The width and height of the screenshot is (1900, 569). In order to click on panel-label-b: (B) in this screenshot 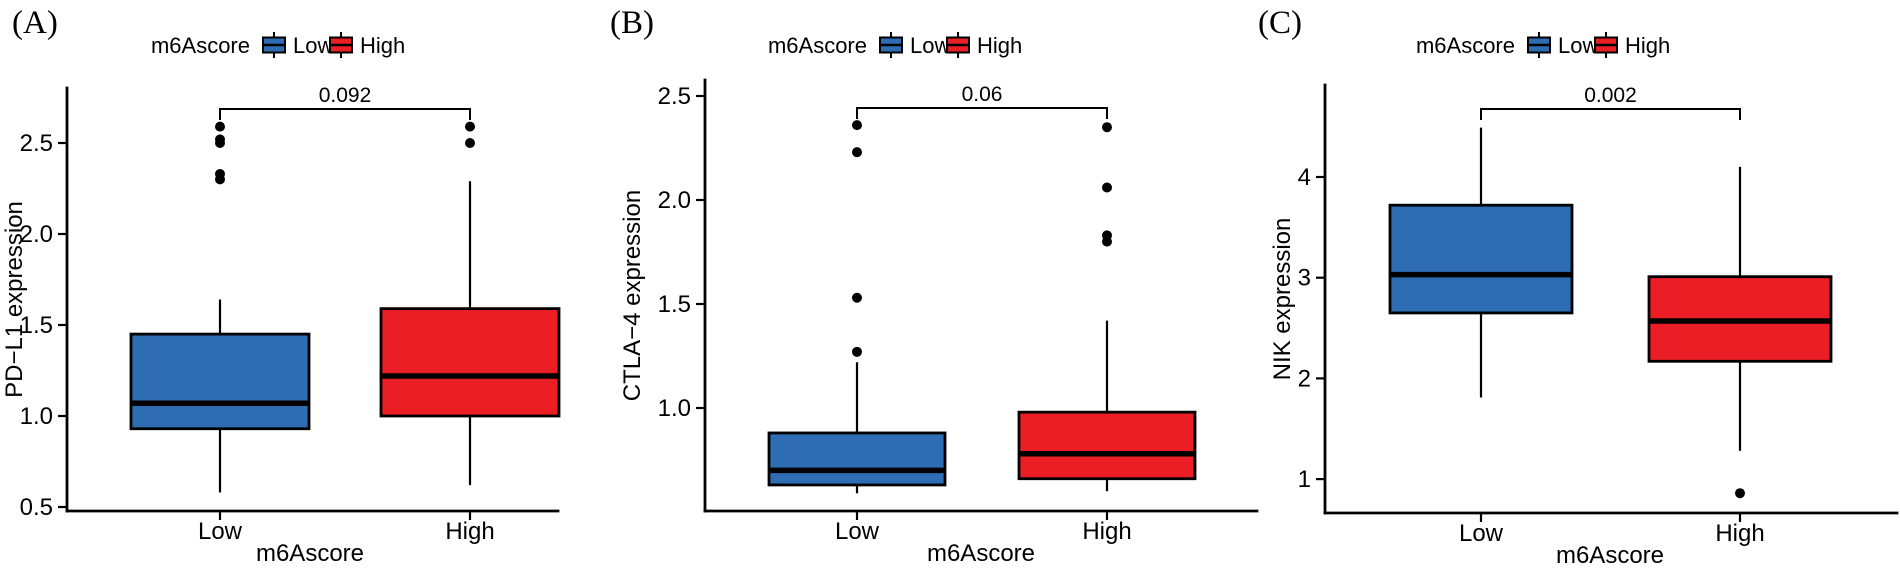, I will do `click(632, 23)`.